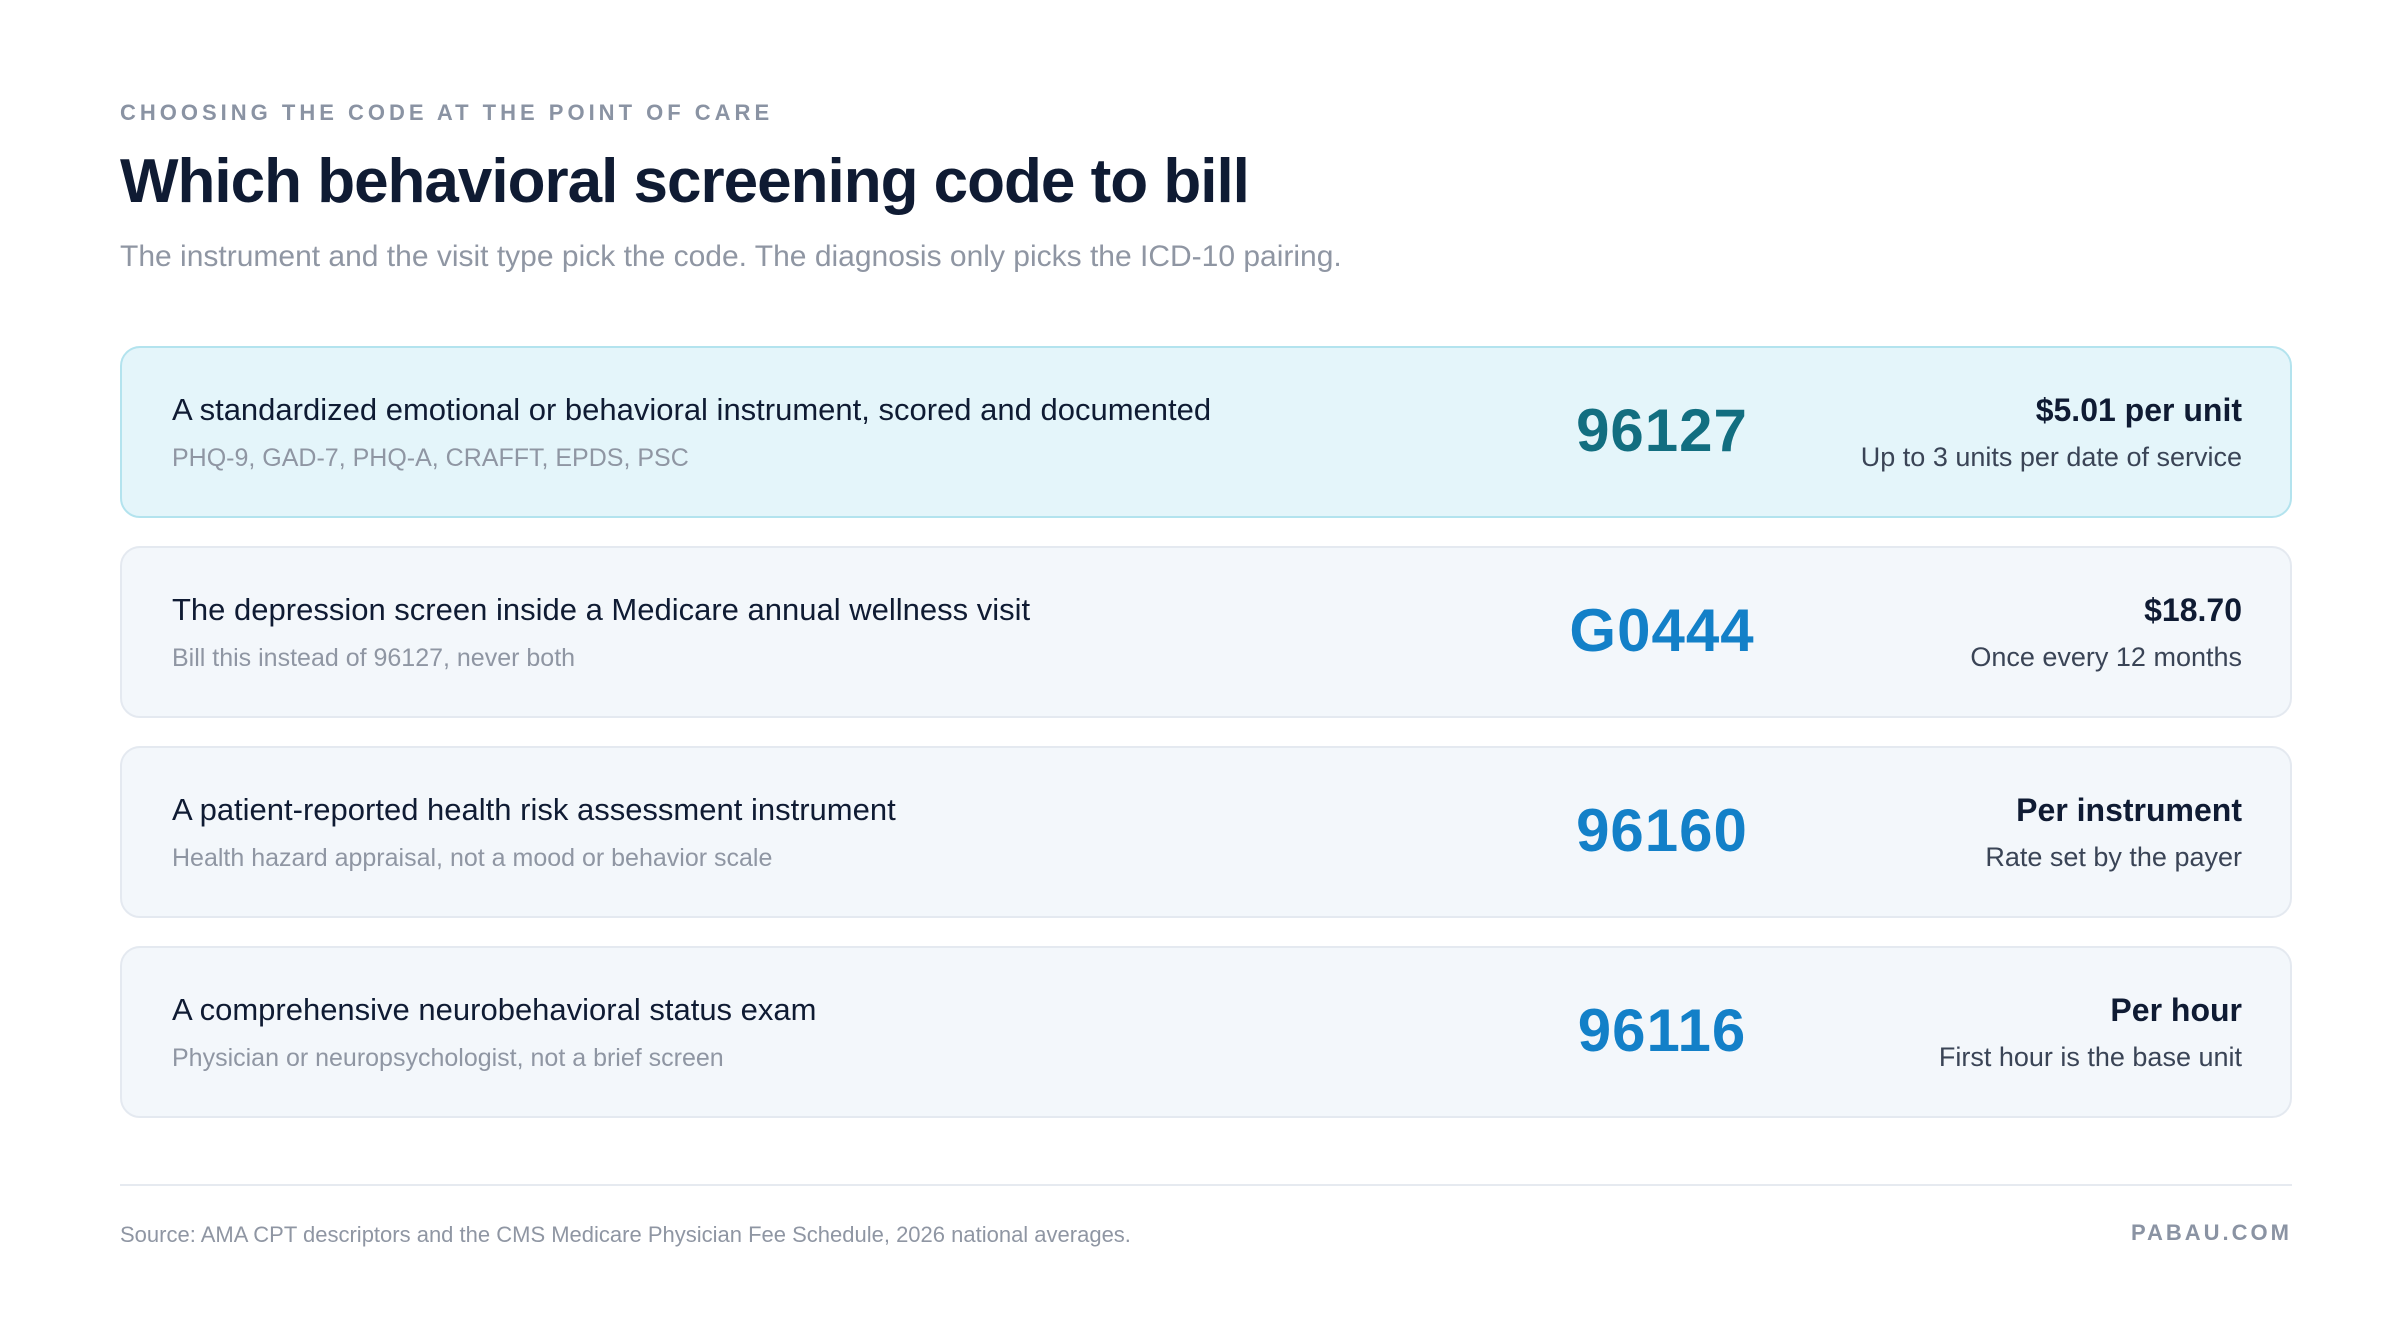 The height and width of the screenshot is (1342, 2400). Describe the element at coordinates (2051, 457) in the screenshot. I see `rate-note: Up to 3 units per date of service` at that location.